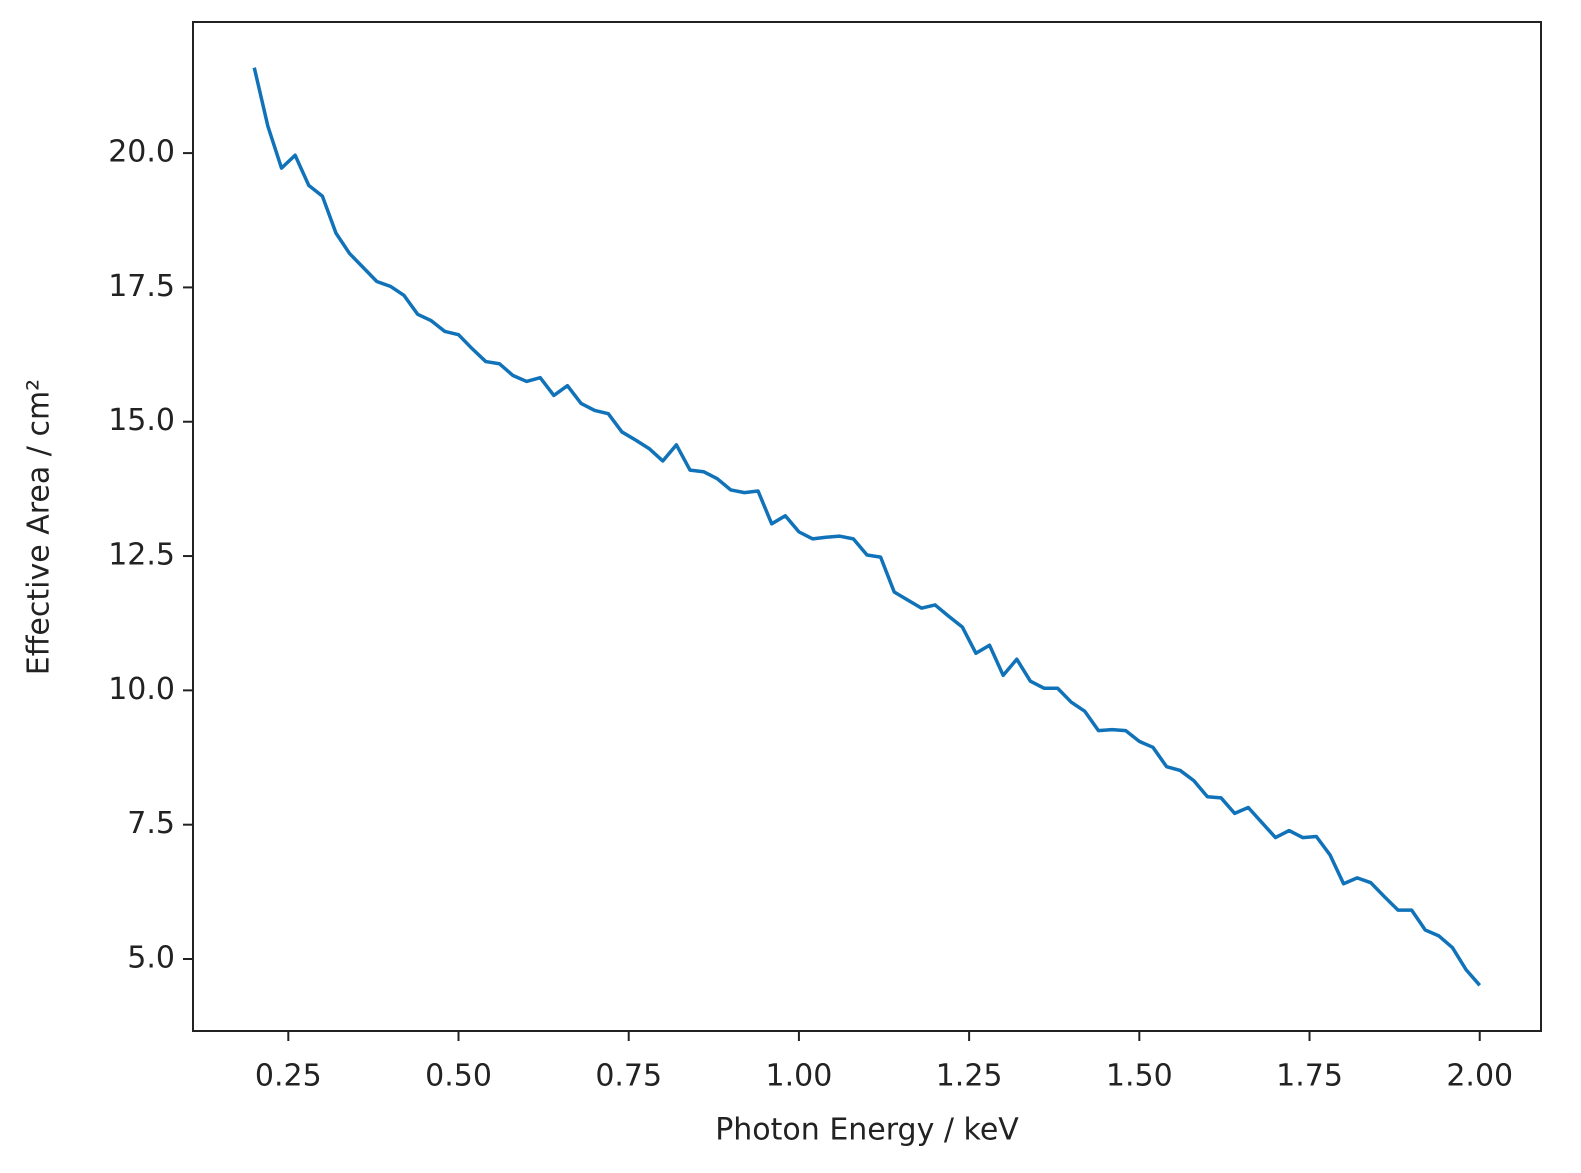 This screenshot has height=1173, width=1581. What do you see at coordinates (141, 555) in the screenshot?
I see `y-tick-label: 12.5` at bounding box center [141, 555].